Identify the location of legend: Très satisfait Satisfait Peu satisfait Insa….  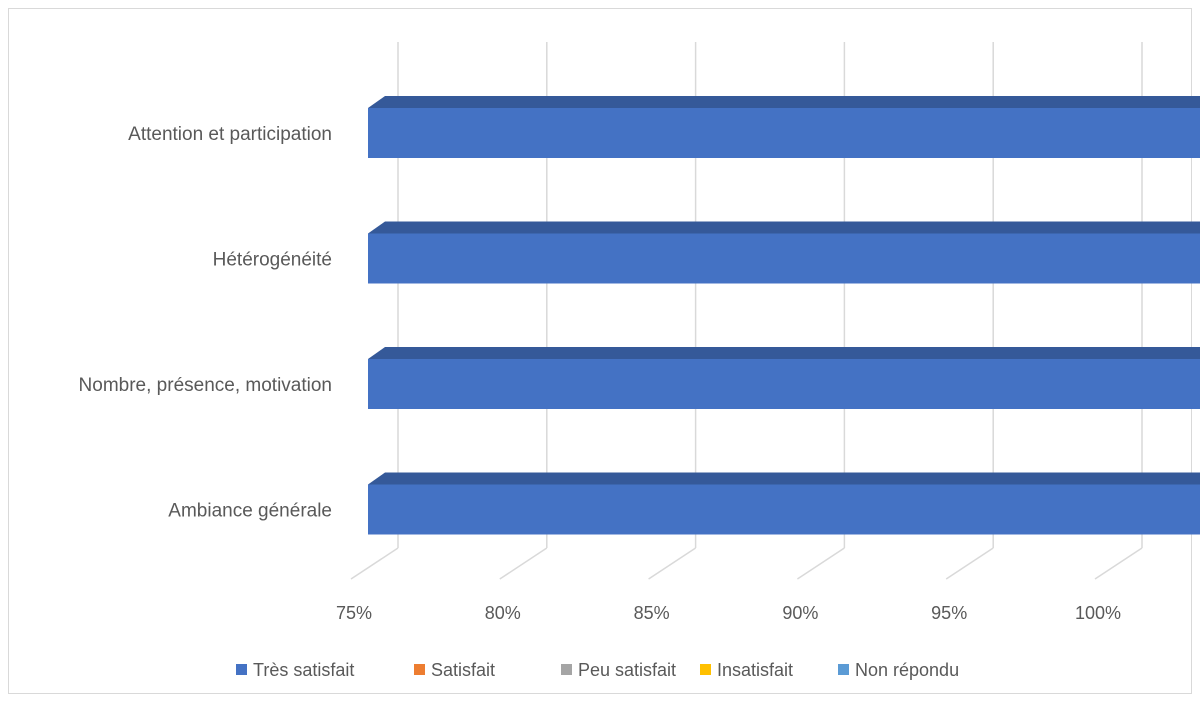
(597, 670).